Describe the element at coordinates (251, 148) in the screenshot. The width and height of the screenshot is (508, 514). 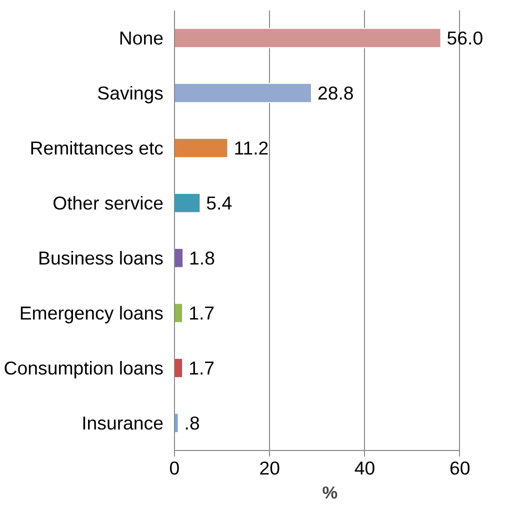
I see `data-label: 11.2` at that location.